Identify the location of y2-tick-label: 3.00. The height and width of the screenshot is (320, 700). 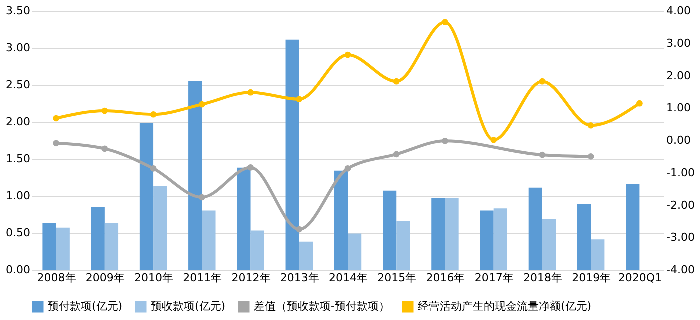
(678, 43).